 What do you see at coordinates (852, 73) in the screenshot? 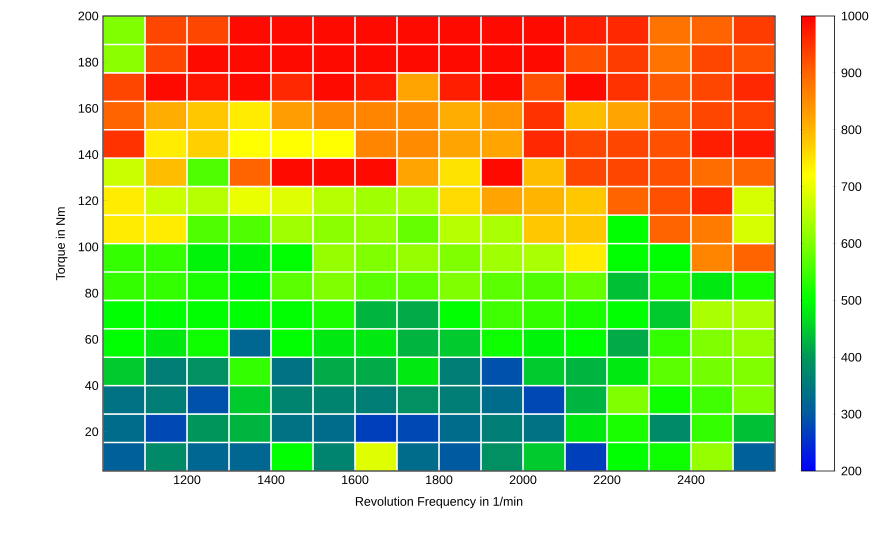
I see `color-bar-label: 900` at bounding box center [852, 73].